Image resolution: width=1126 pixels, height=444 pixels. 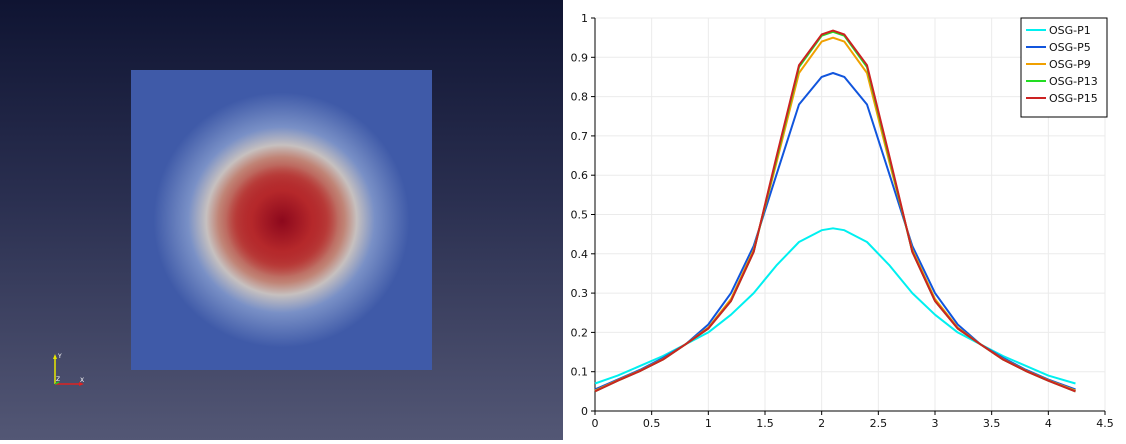 I want to click on legend-box, so click(x=1064, y=67).